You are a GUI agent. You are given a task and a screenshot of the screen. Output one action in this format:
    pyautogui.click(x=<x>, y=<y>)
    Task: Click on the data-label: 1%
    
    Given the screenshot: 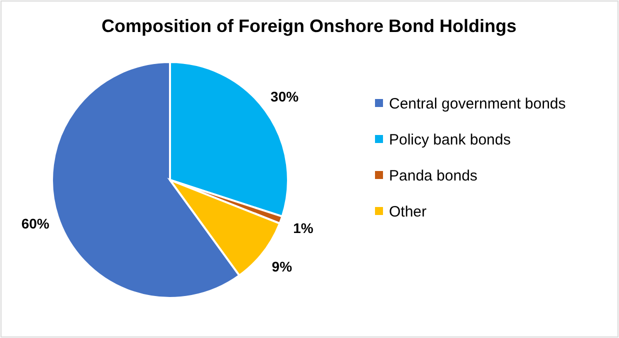 What is the action you would take?
    pyautogui.click(x=303, y=228)
    